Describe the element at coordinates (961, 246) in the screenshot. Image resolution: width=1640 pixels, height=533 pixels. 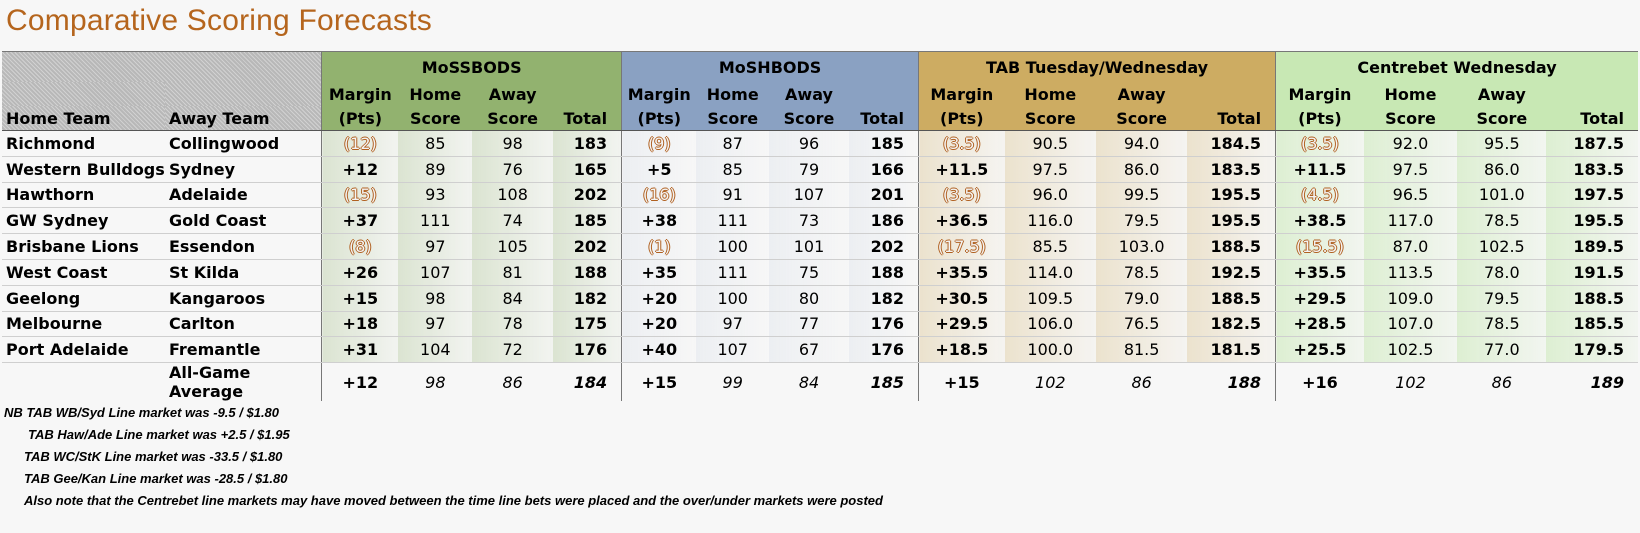
I see `margin-cell: (17.5)` at that location.